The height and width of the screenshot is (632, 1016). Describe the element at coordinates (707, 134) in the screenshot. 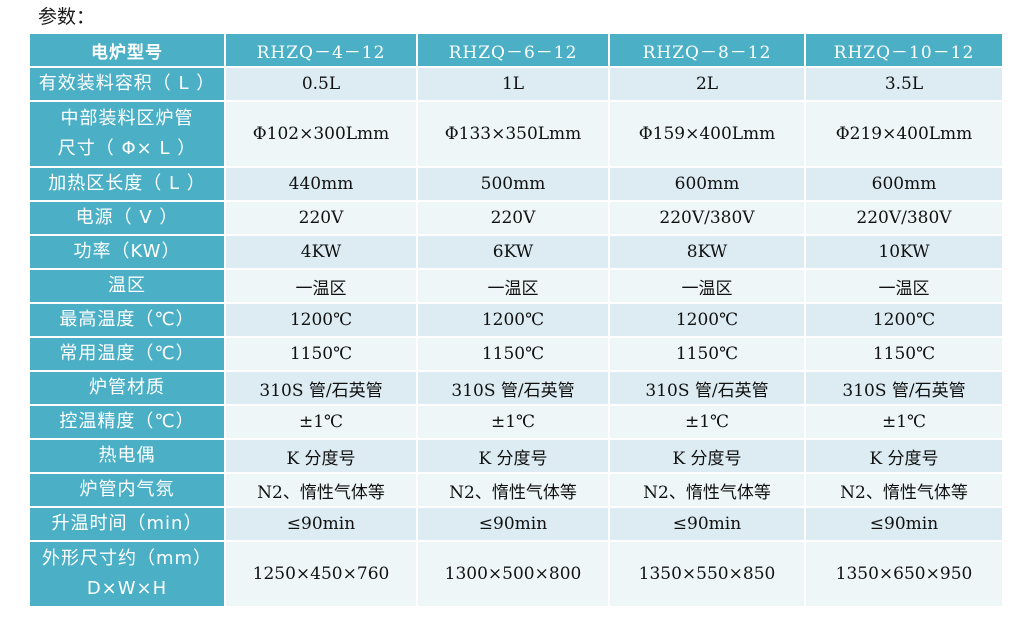

I see `cell-value: Φ159×400Lmm` at that location.